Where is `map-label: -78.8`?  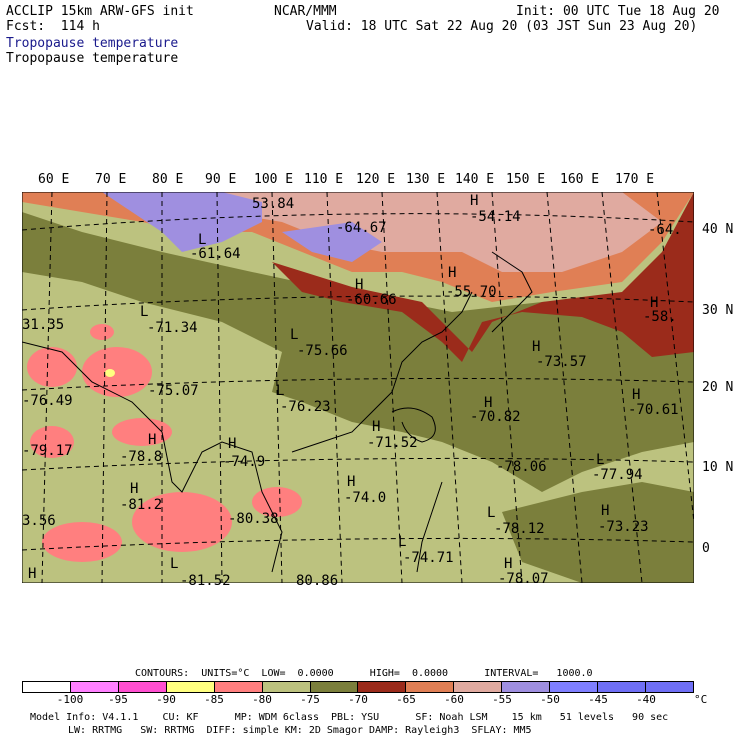 map-label: -78.8 is located at coordinates (141, 457).